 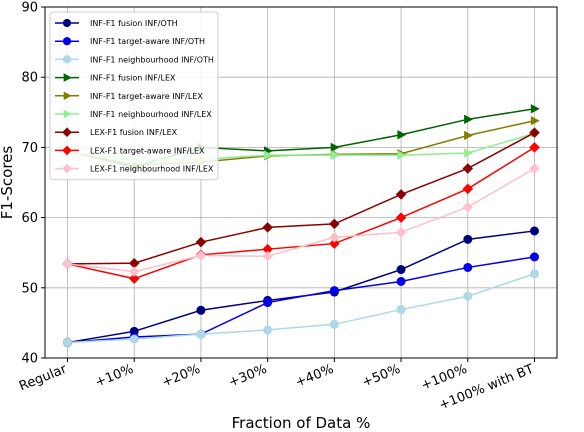 I want to click on legend-item: INF-F1 target-aware INF/LEX, so click(x=129, y=96).